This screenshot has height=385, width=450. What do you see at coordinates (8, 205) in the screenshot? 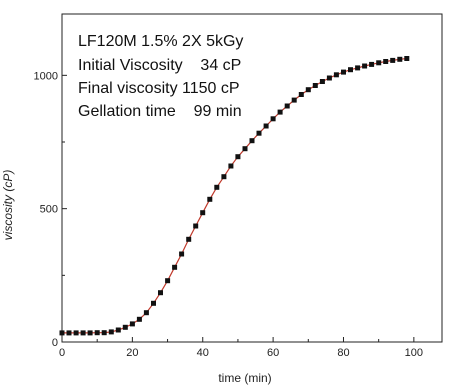
I see `y-axis-title: viscosity (cP)` at bounding box center [8, 205].